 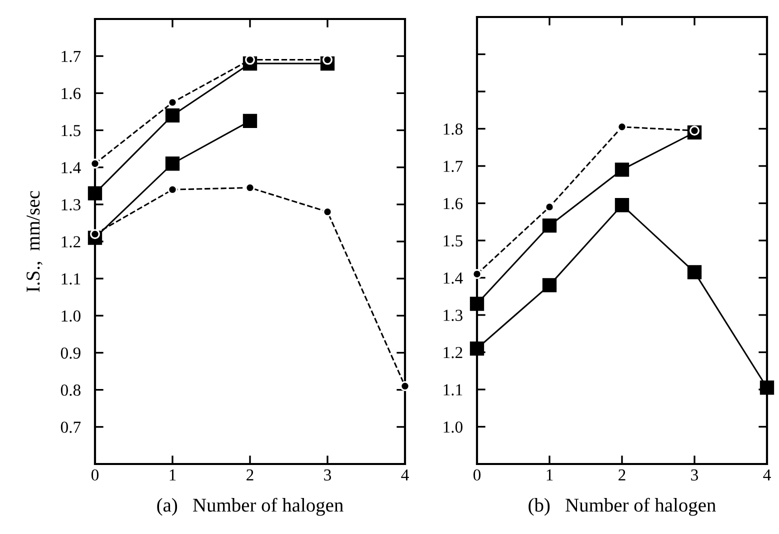 What do you see at coordinates (34, 241) in the screenshot?
I see `y-axis-title: I.S., mm/sec` at bounding box center [34, 241].